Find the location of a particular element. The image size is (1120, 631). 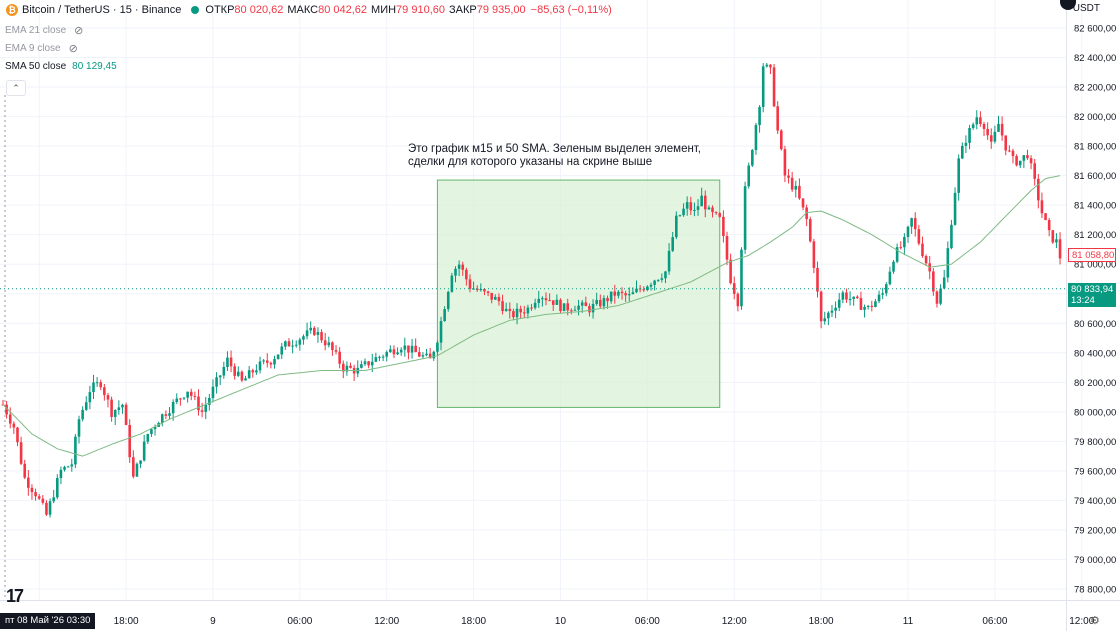

screenshot-button is located at coordinates (1068, 5).